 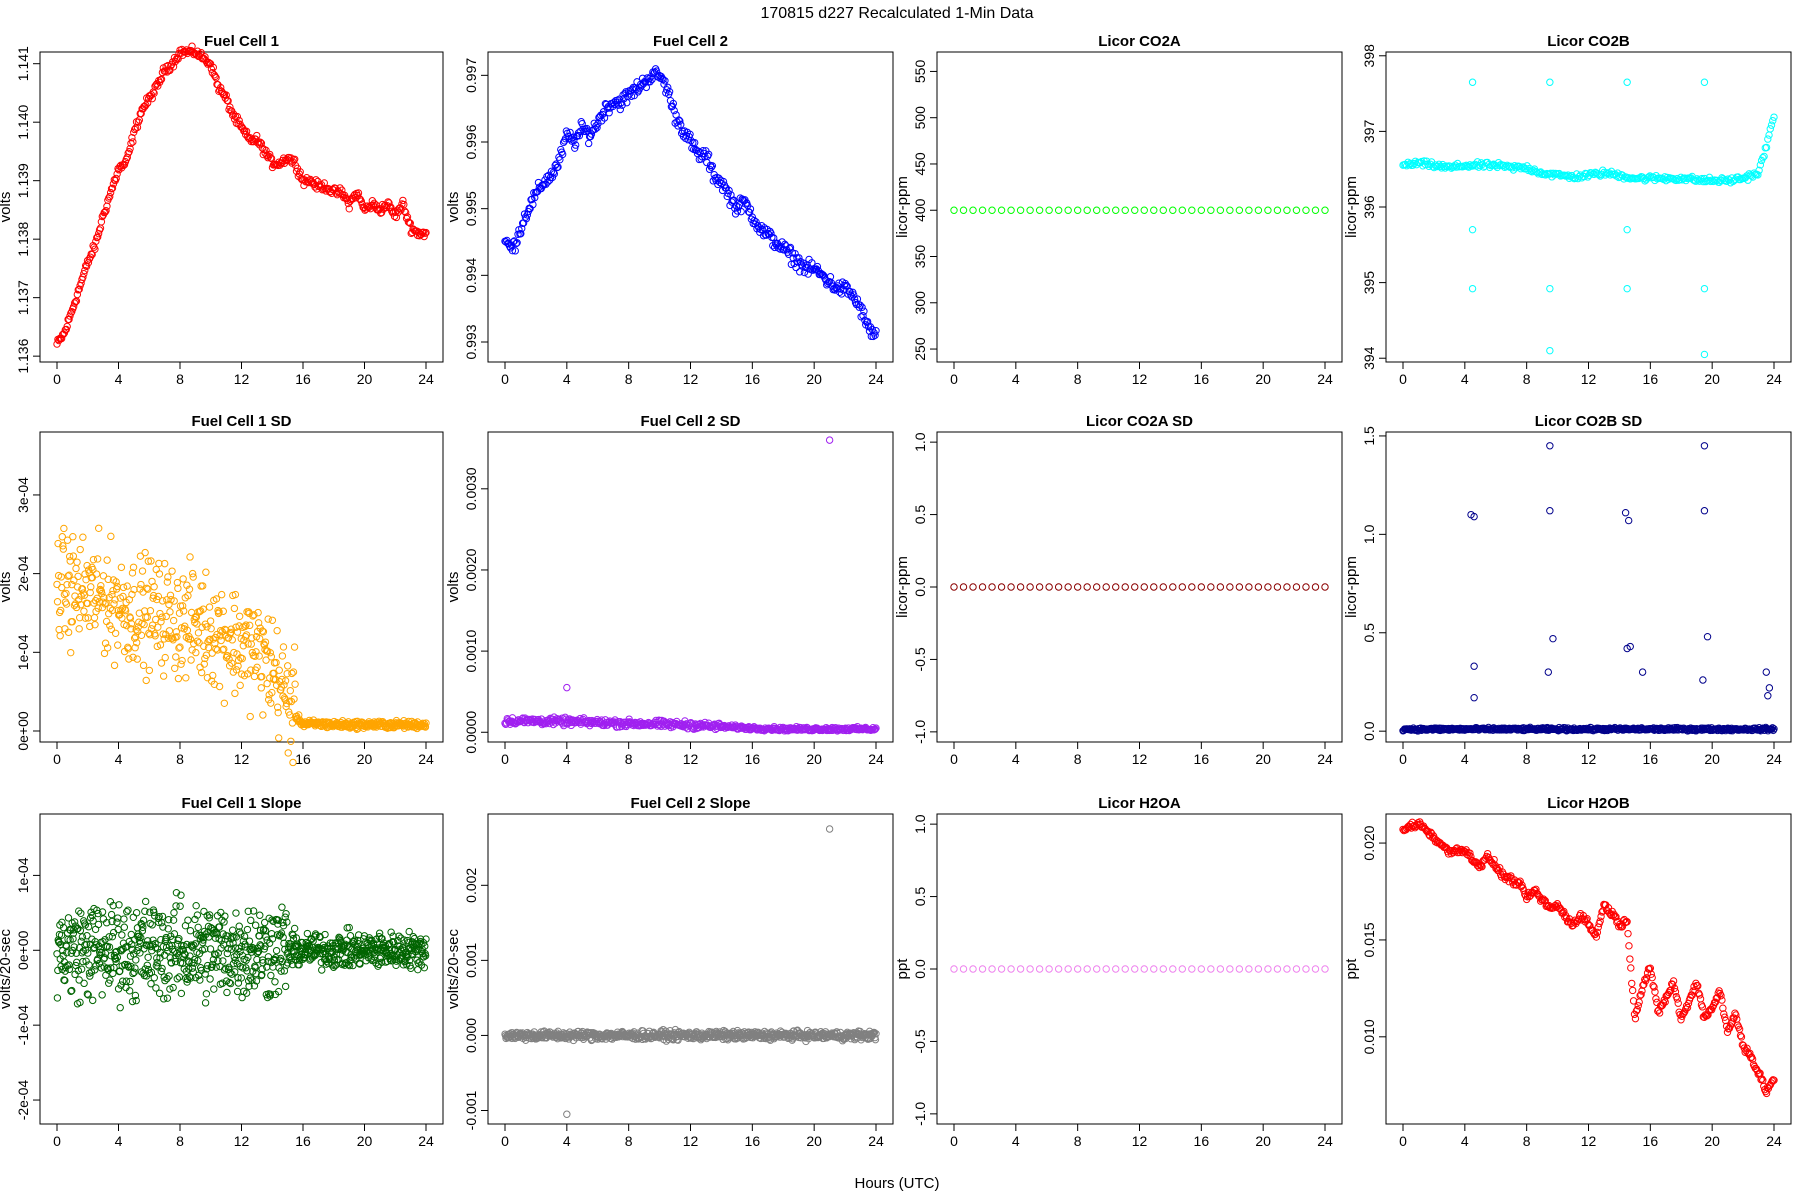 I want to click on y-tick-label: 1.139, so click(x=23, y=180).